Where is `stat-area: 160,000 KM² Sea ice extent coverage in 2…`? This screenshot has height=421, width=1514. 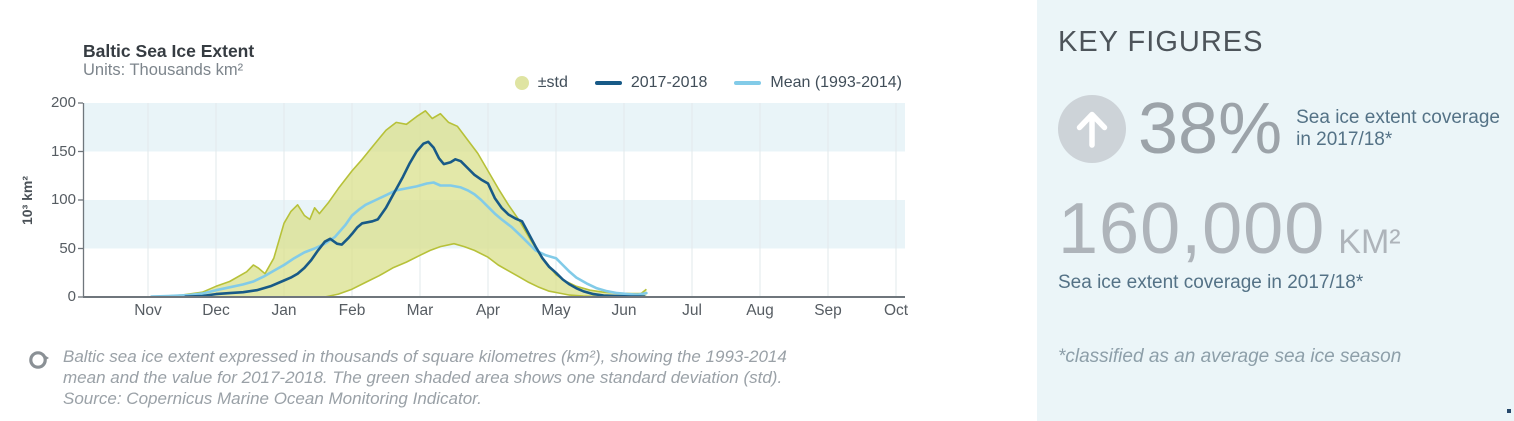
stat-area: 160,000 KM² Sea ice extent coverage in 2… is located at coordinates (1286, 243).